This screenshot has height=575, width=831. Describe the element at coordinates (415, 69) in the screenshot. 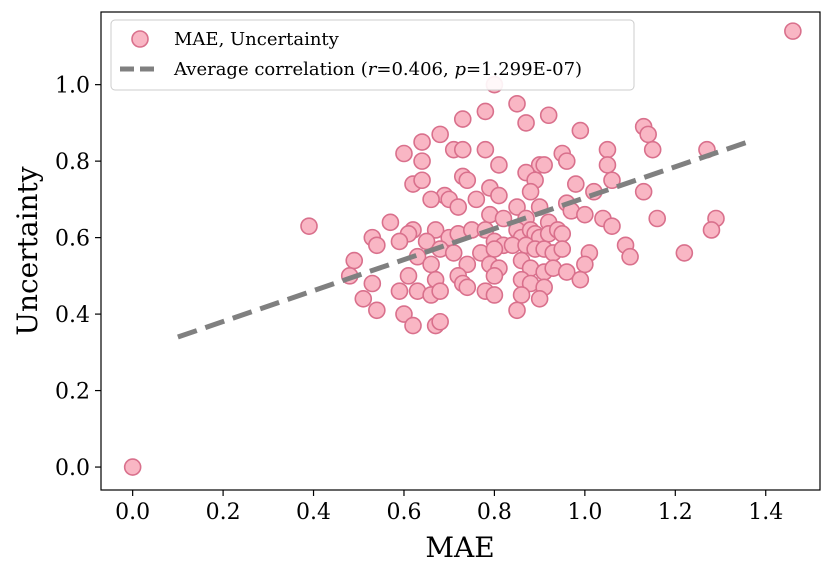

I see `legend-r-value: =0.406,` at that location.